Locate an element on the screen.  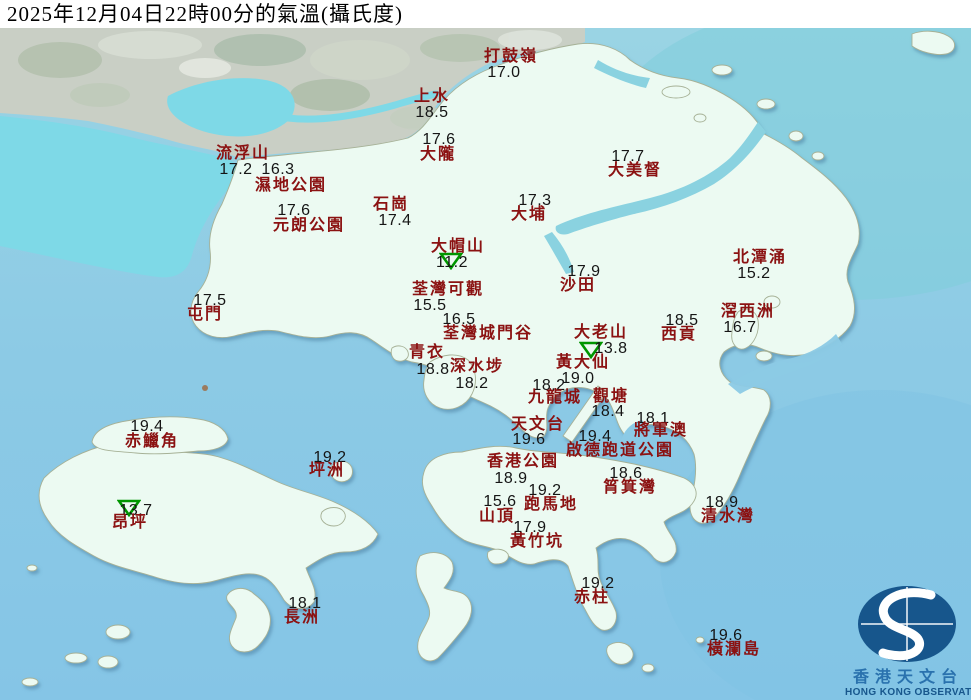
station-temp: 17.5 is located at coordinates (210, 300).